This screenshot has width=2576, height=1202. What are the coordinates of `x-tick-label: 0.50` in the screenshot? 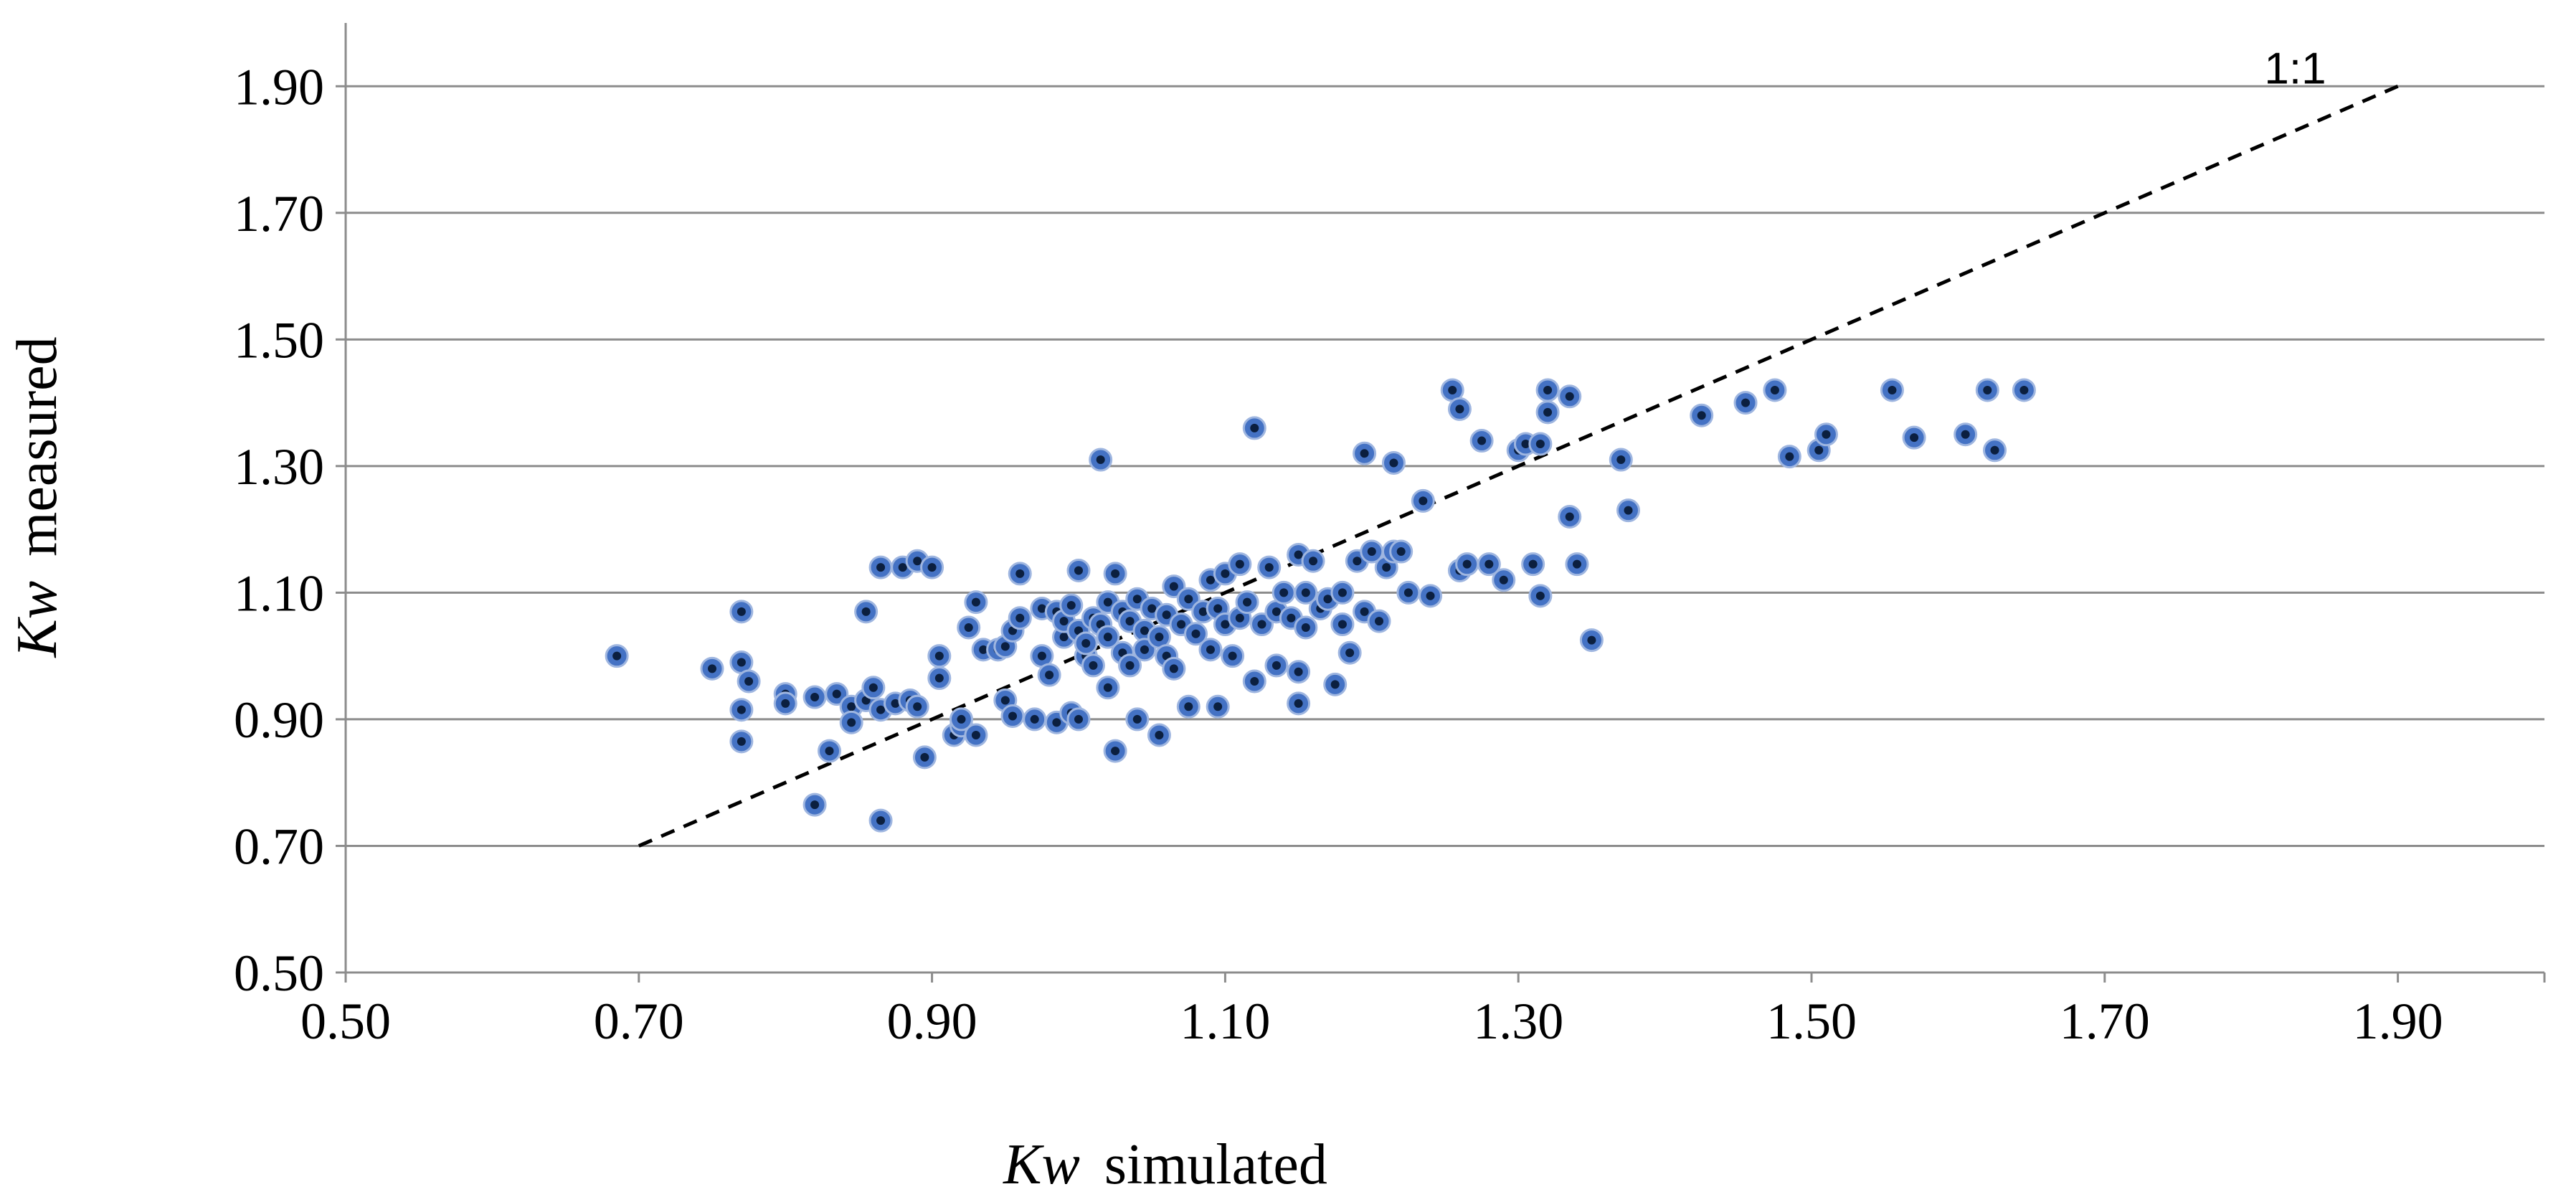 It's located at (345, 1021).